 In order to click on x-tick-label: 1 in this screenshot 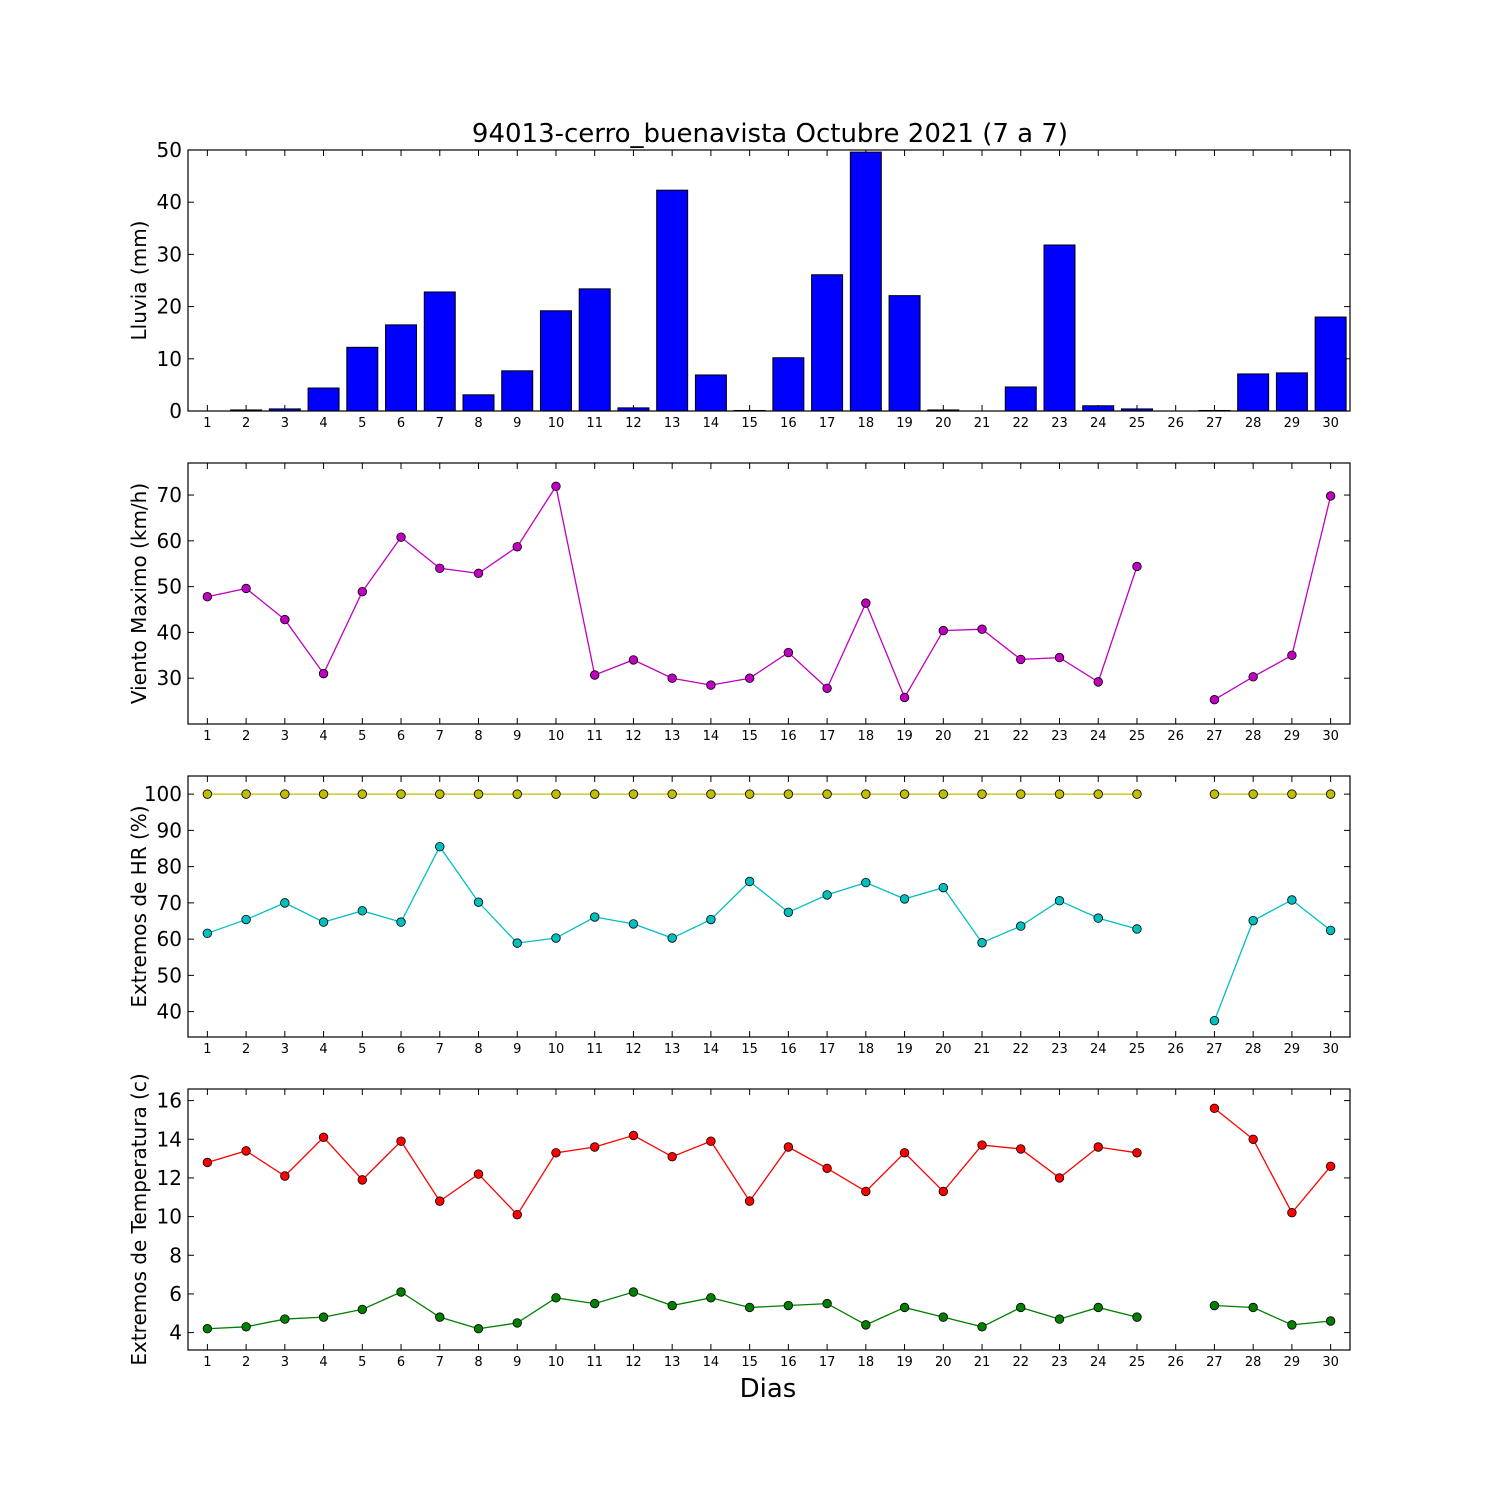, I will do `click(207, 736)`.